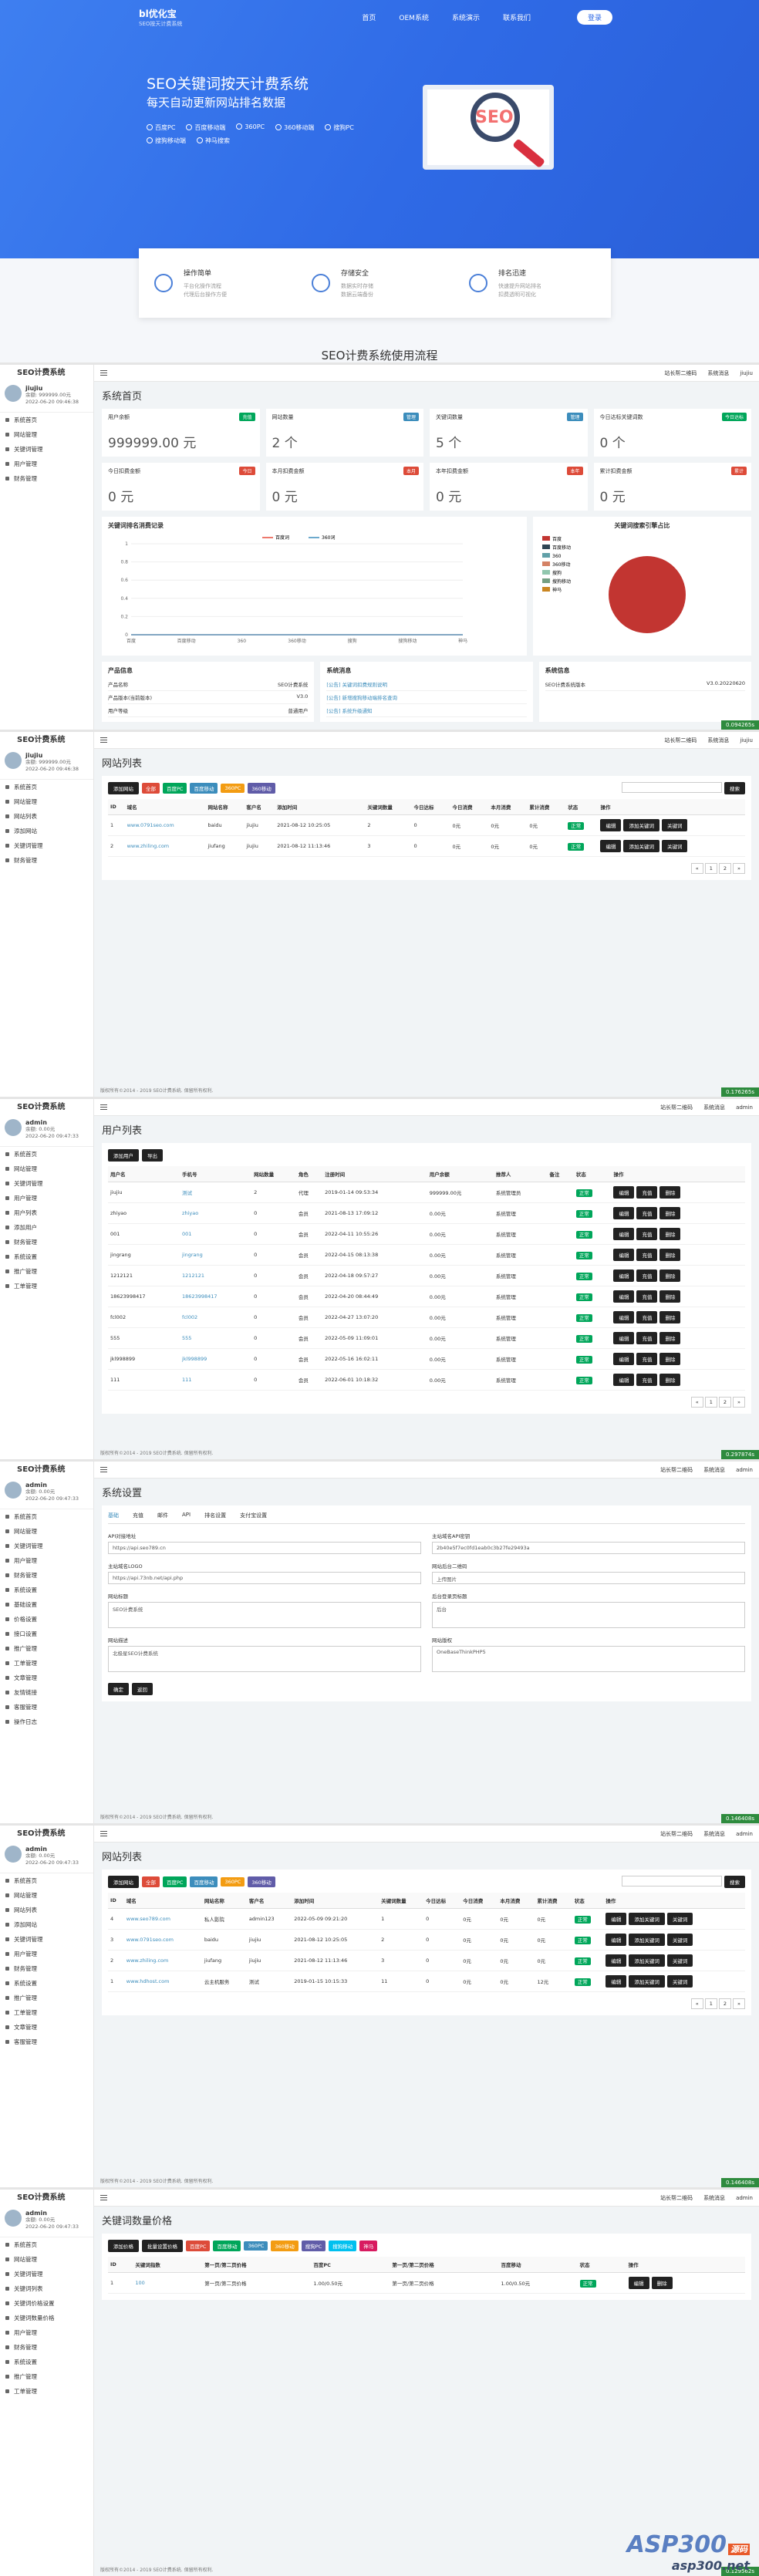 The image size is (759, 2576). What do you see at coordinates (589, 1615) in the screenshot?
I see `field-input: 后台` at bounding box center [589, 1615].